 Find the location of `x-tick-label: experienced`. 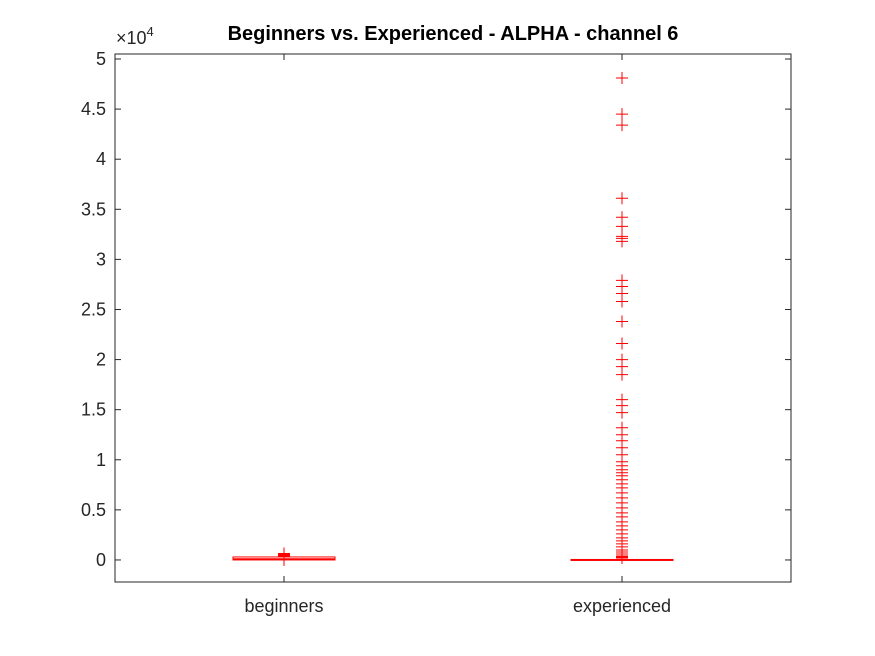

x-tick-label: experienced is located at coordinates (622, 606).